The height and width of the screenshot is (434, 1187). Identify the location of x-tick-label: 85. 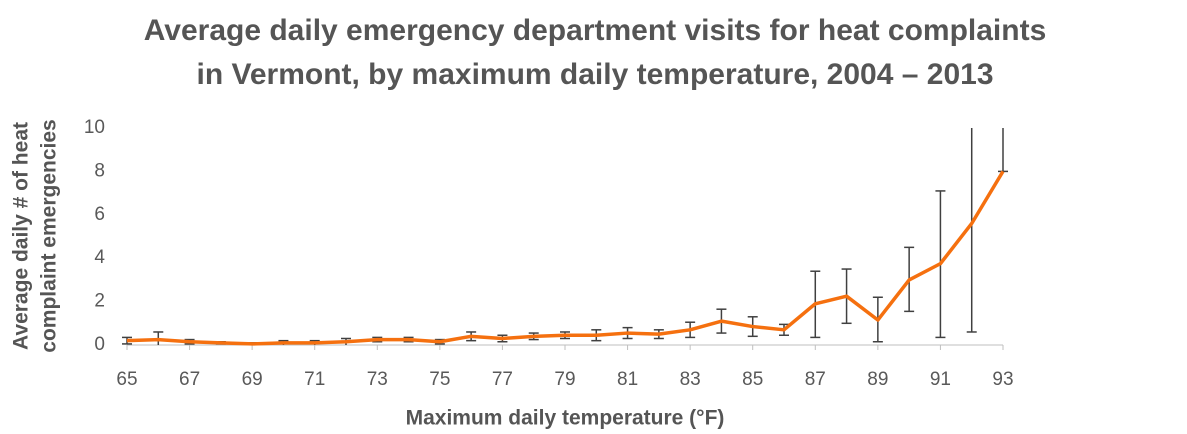
(752, 379).